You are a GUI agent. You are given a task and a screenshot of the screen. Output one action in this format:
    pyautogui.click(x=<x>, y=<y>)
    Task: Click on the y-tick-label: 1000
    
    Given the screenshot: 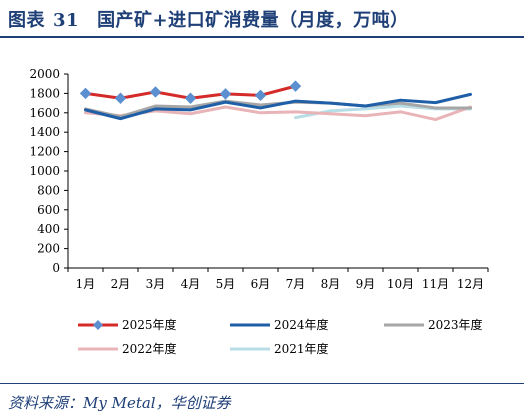 What is the action you would take?
    pyautogui.click(x=44, y=171)
    